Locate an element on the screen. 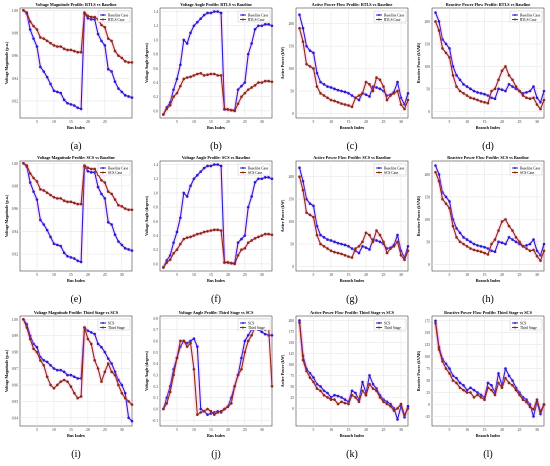 Image resolution: width=550 pixels, height=466 pixels. y-tick-label: 0.6 is located at coordinates (156, 341).